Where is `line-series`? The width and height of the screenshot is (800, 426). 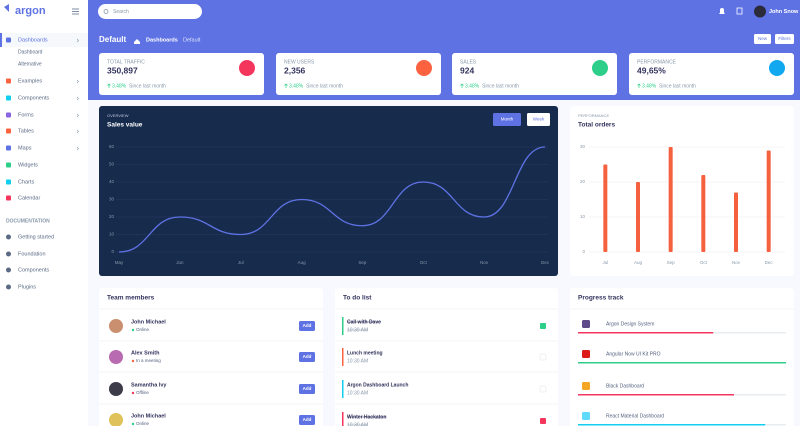
line-series is located at coordinates (332, 199).